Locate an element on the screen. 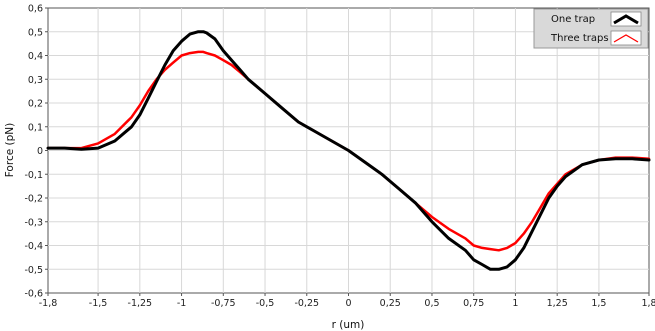  y-tick-label: -0,5 is located at coordinates (33, 270).